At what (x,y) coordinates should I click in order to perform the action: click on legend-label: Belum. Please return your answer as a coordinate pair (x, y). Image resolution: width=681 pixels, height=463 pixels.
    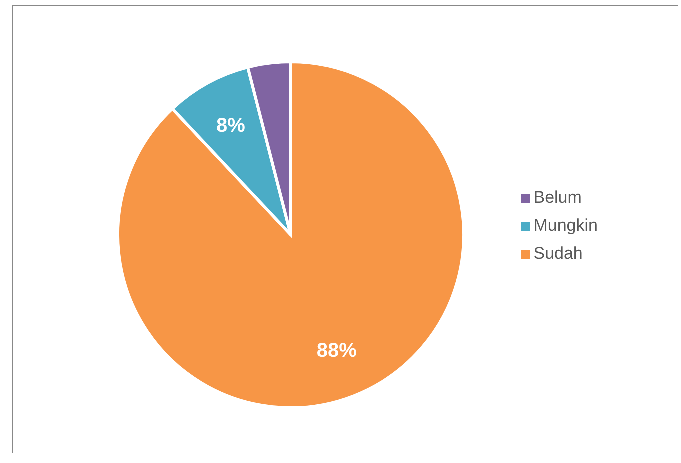
    Looking at the image, I should click on (558, 197).